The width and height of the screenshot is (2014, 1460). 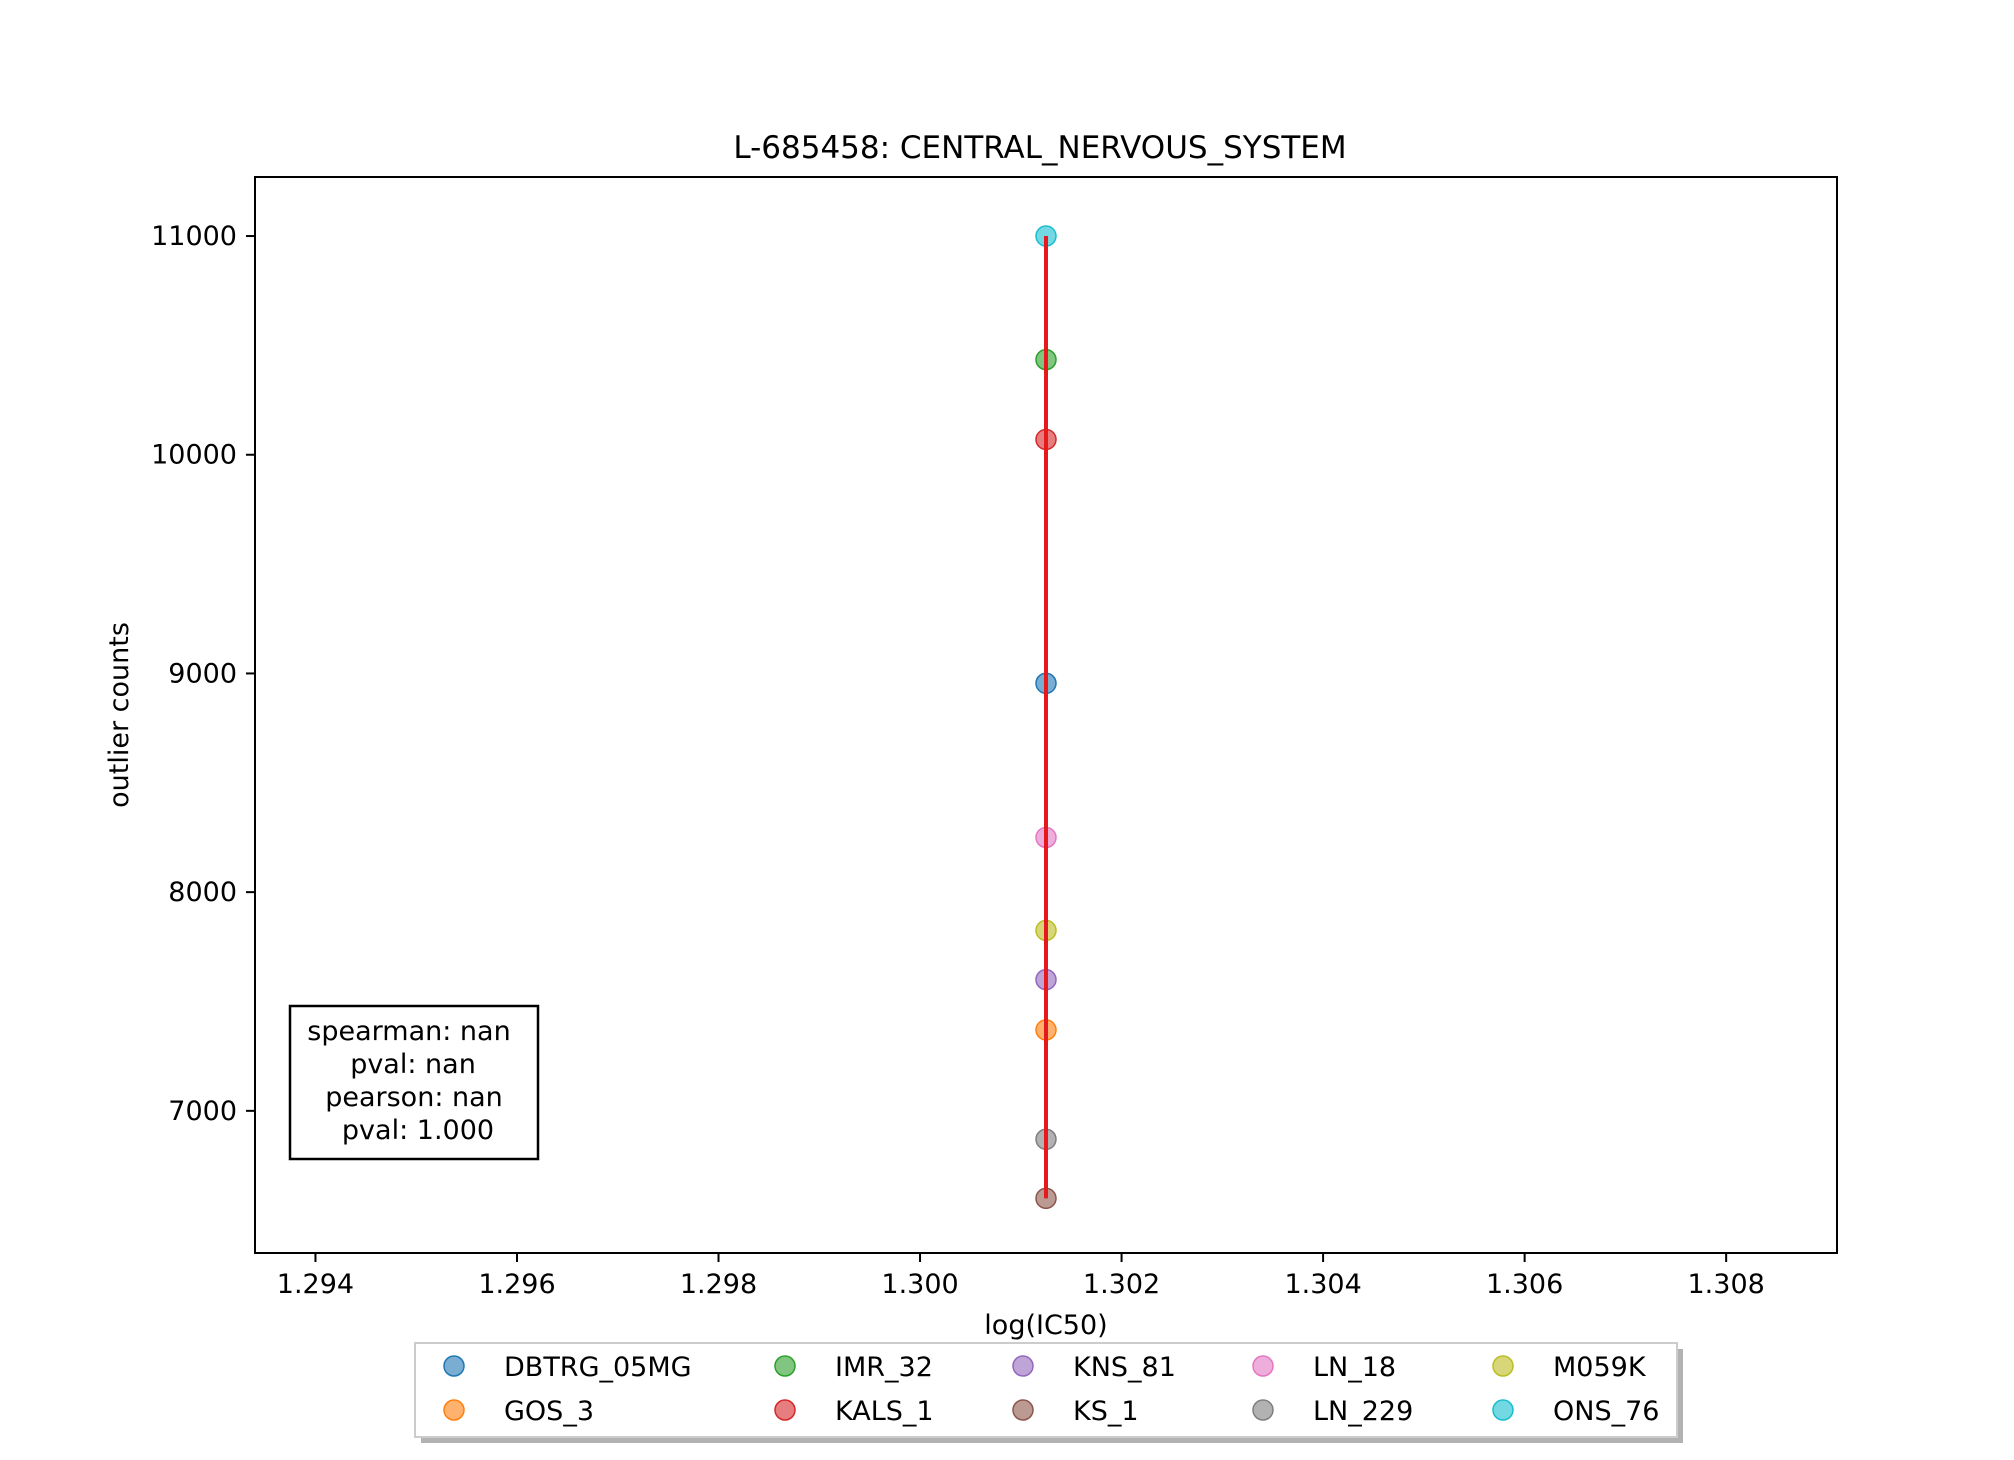 What do you see at coordinates (598, 1367) in the screenshot?
I see `legend-label-dbtrg-05mg: DBTRG_05MG` at bounding box center [598, 1367].